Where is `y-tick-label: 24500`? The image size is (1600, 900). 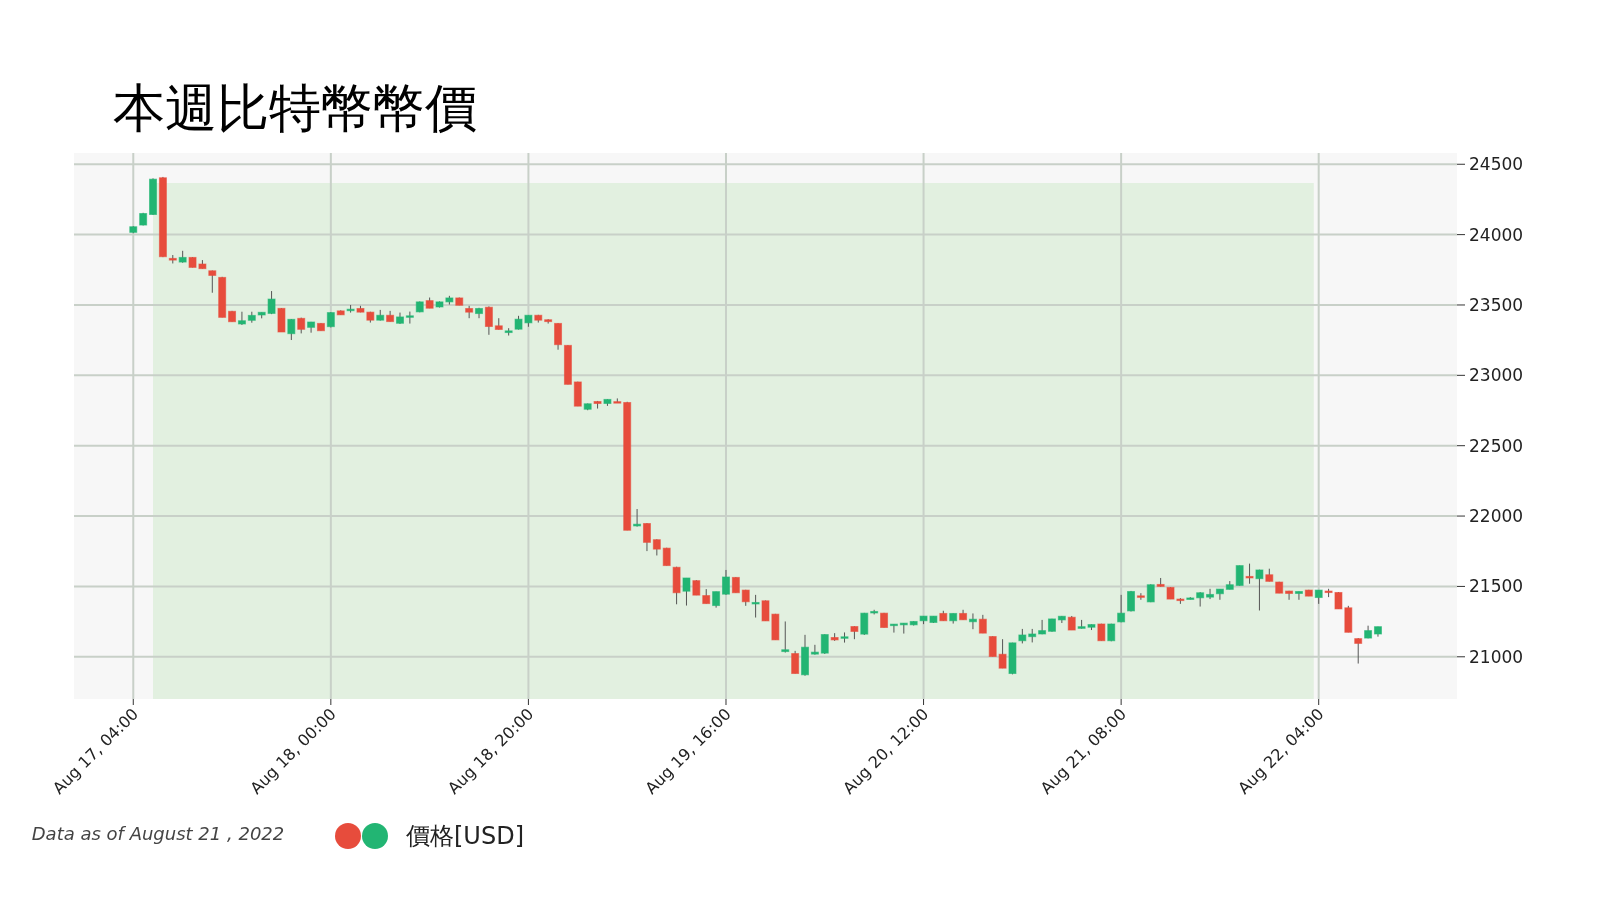
y-tick-label: 24500 is located at coordinates (1496, 164).